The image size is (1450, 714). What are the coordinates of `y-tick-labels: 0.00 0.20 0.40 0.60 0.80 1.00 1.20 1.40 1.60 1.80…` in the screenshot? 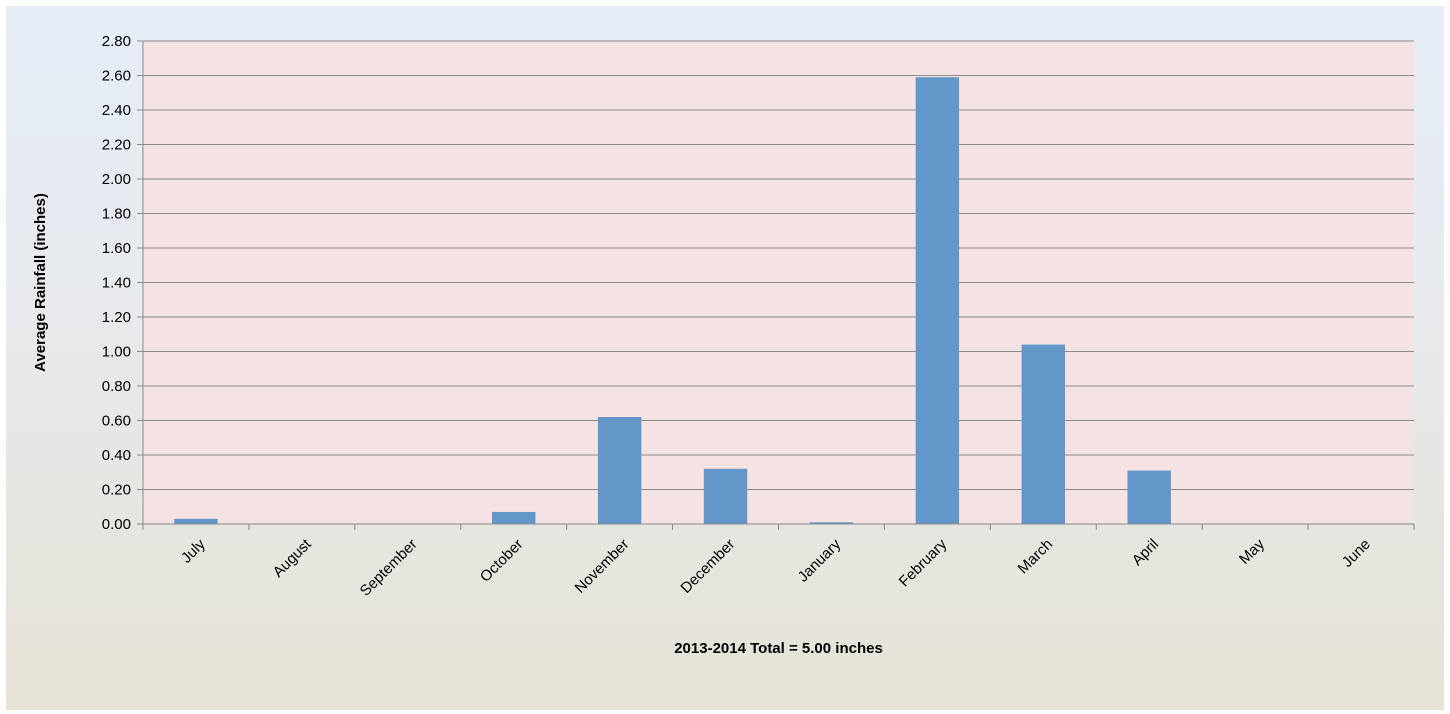 It's located at (116, 283).